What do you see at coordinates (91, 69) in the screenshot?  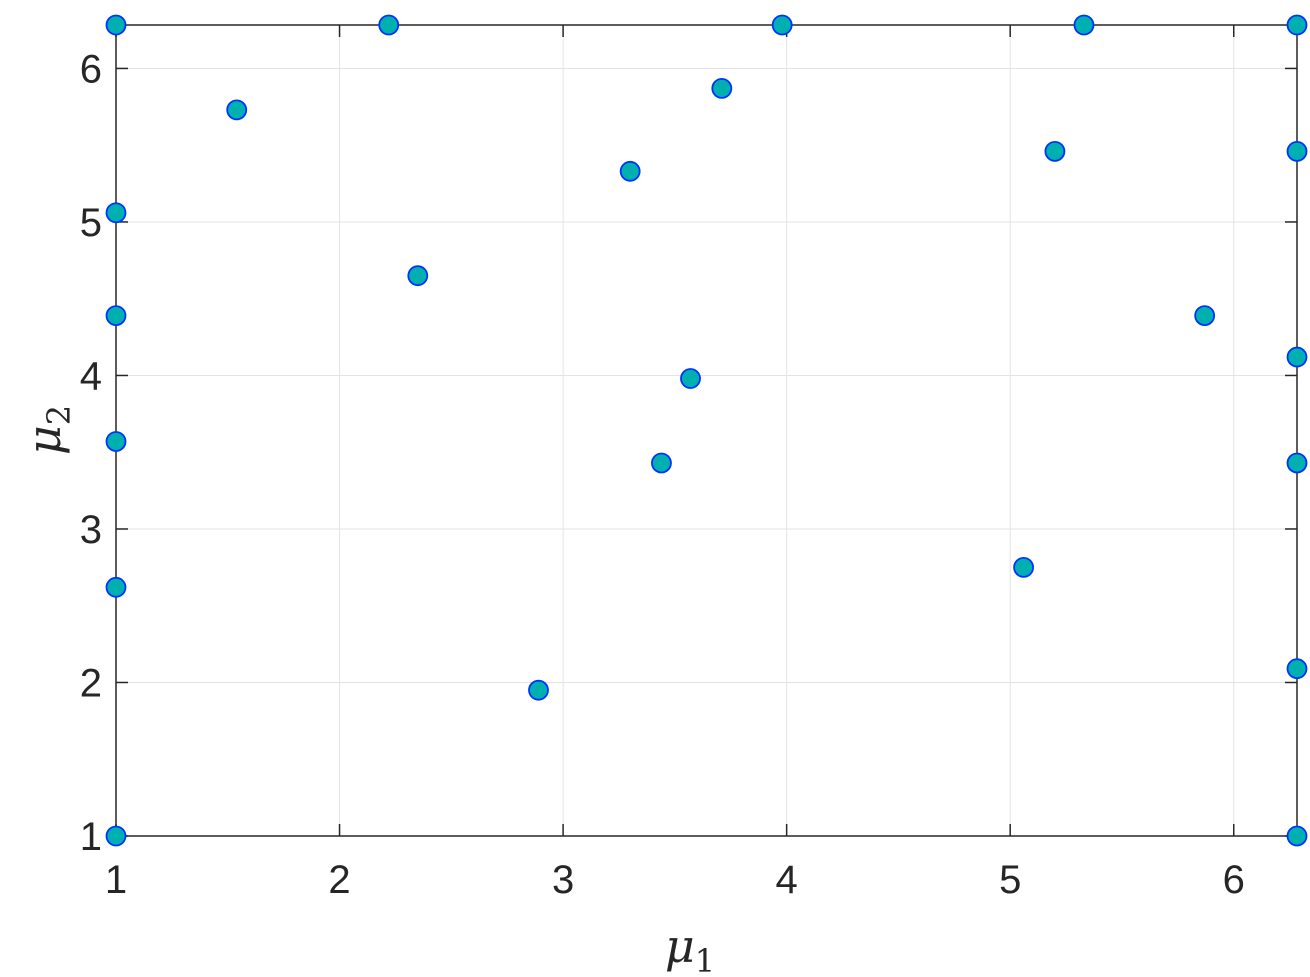 I see `y-tick-label: 6` at bounding box center [91, 69].